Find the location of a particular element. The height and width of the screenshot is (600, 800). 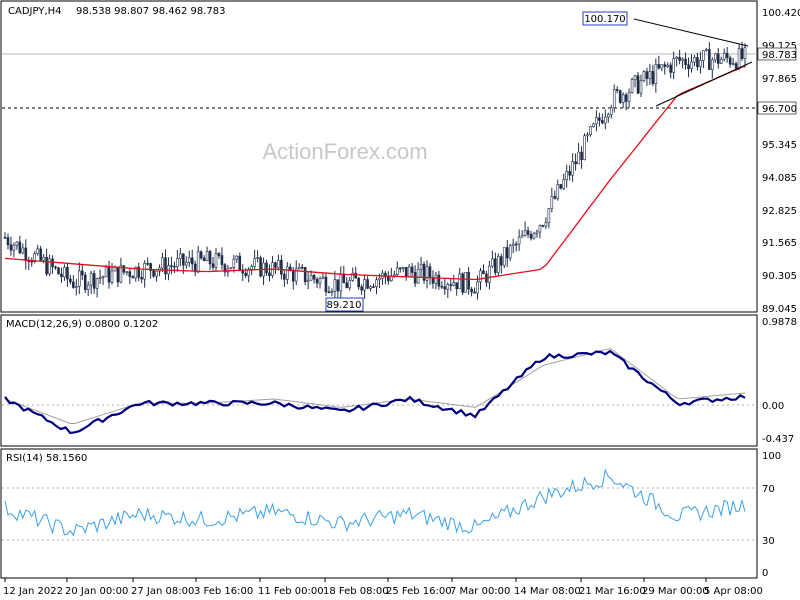

macd-signal-line is located at coordinates (375, 386).